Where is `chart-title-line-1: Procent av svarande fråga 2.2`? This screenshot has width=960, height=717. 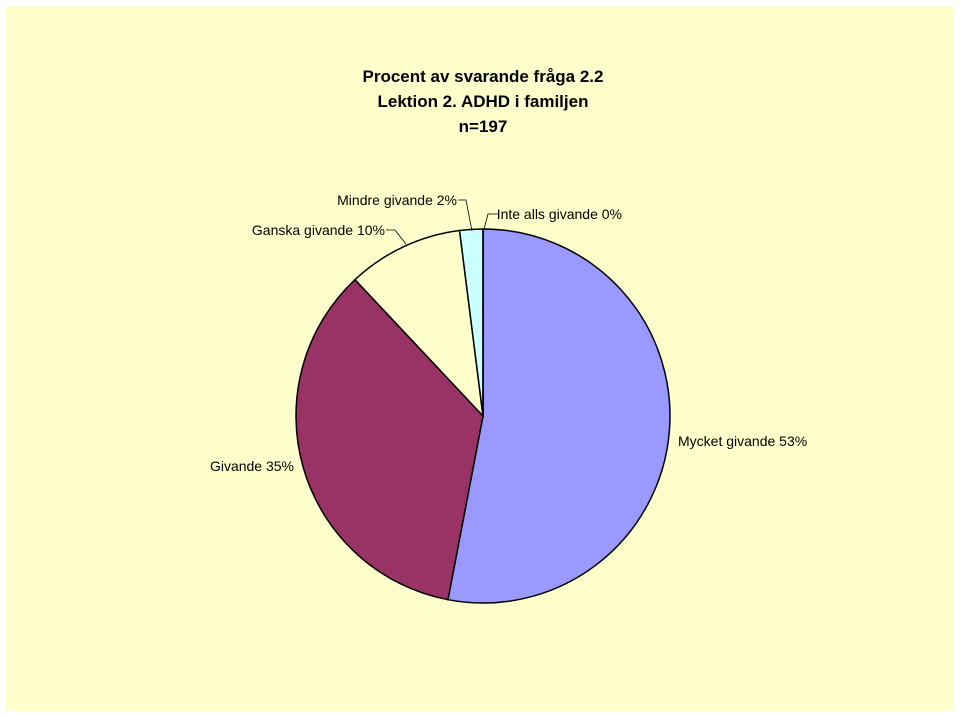 chart-title-line-1: Procent av svarande fråga 2.2 is located at coordinates (483, 76).